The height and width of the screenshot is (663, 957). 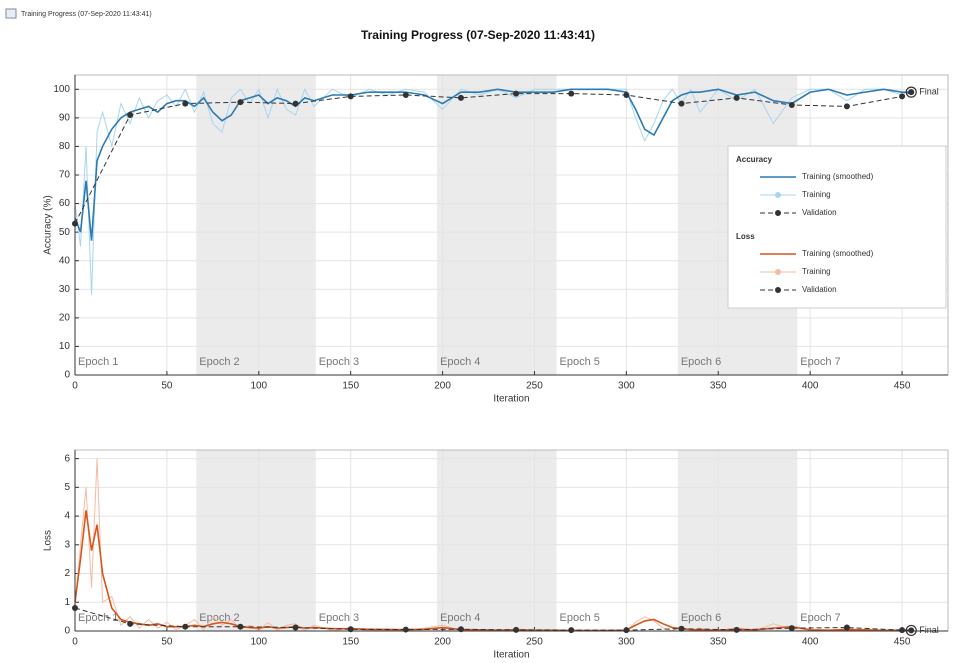 What do you see at coordinates (65, 346) in the screenshot?
I see `y-tick-label: 10` at bounding box center [65, 346].